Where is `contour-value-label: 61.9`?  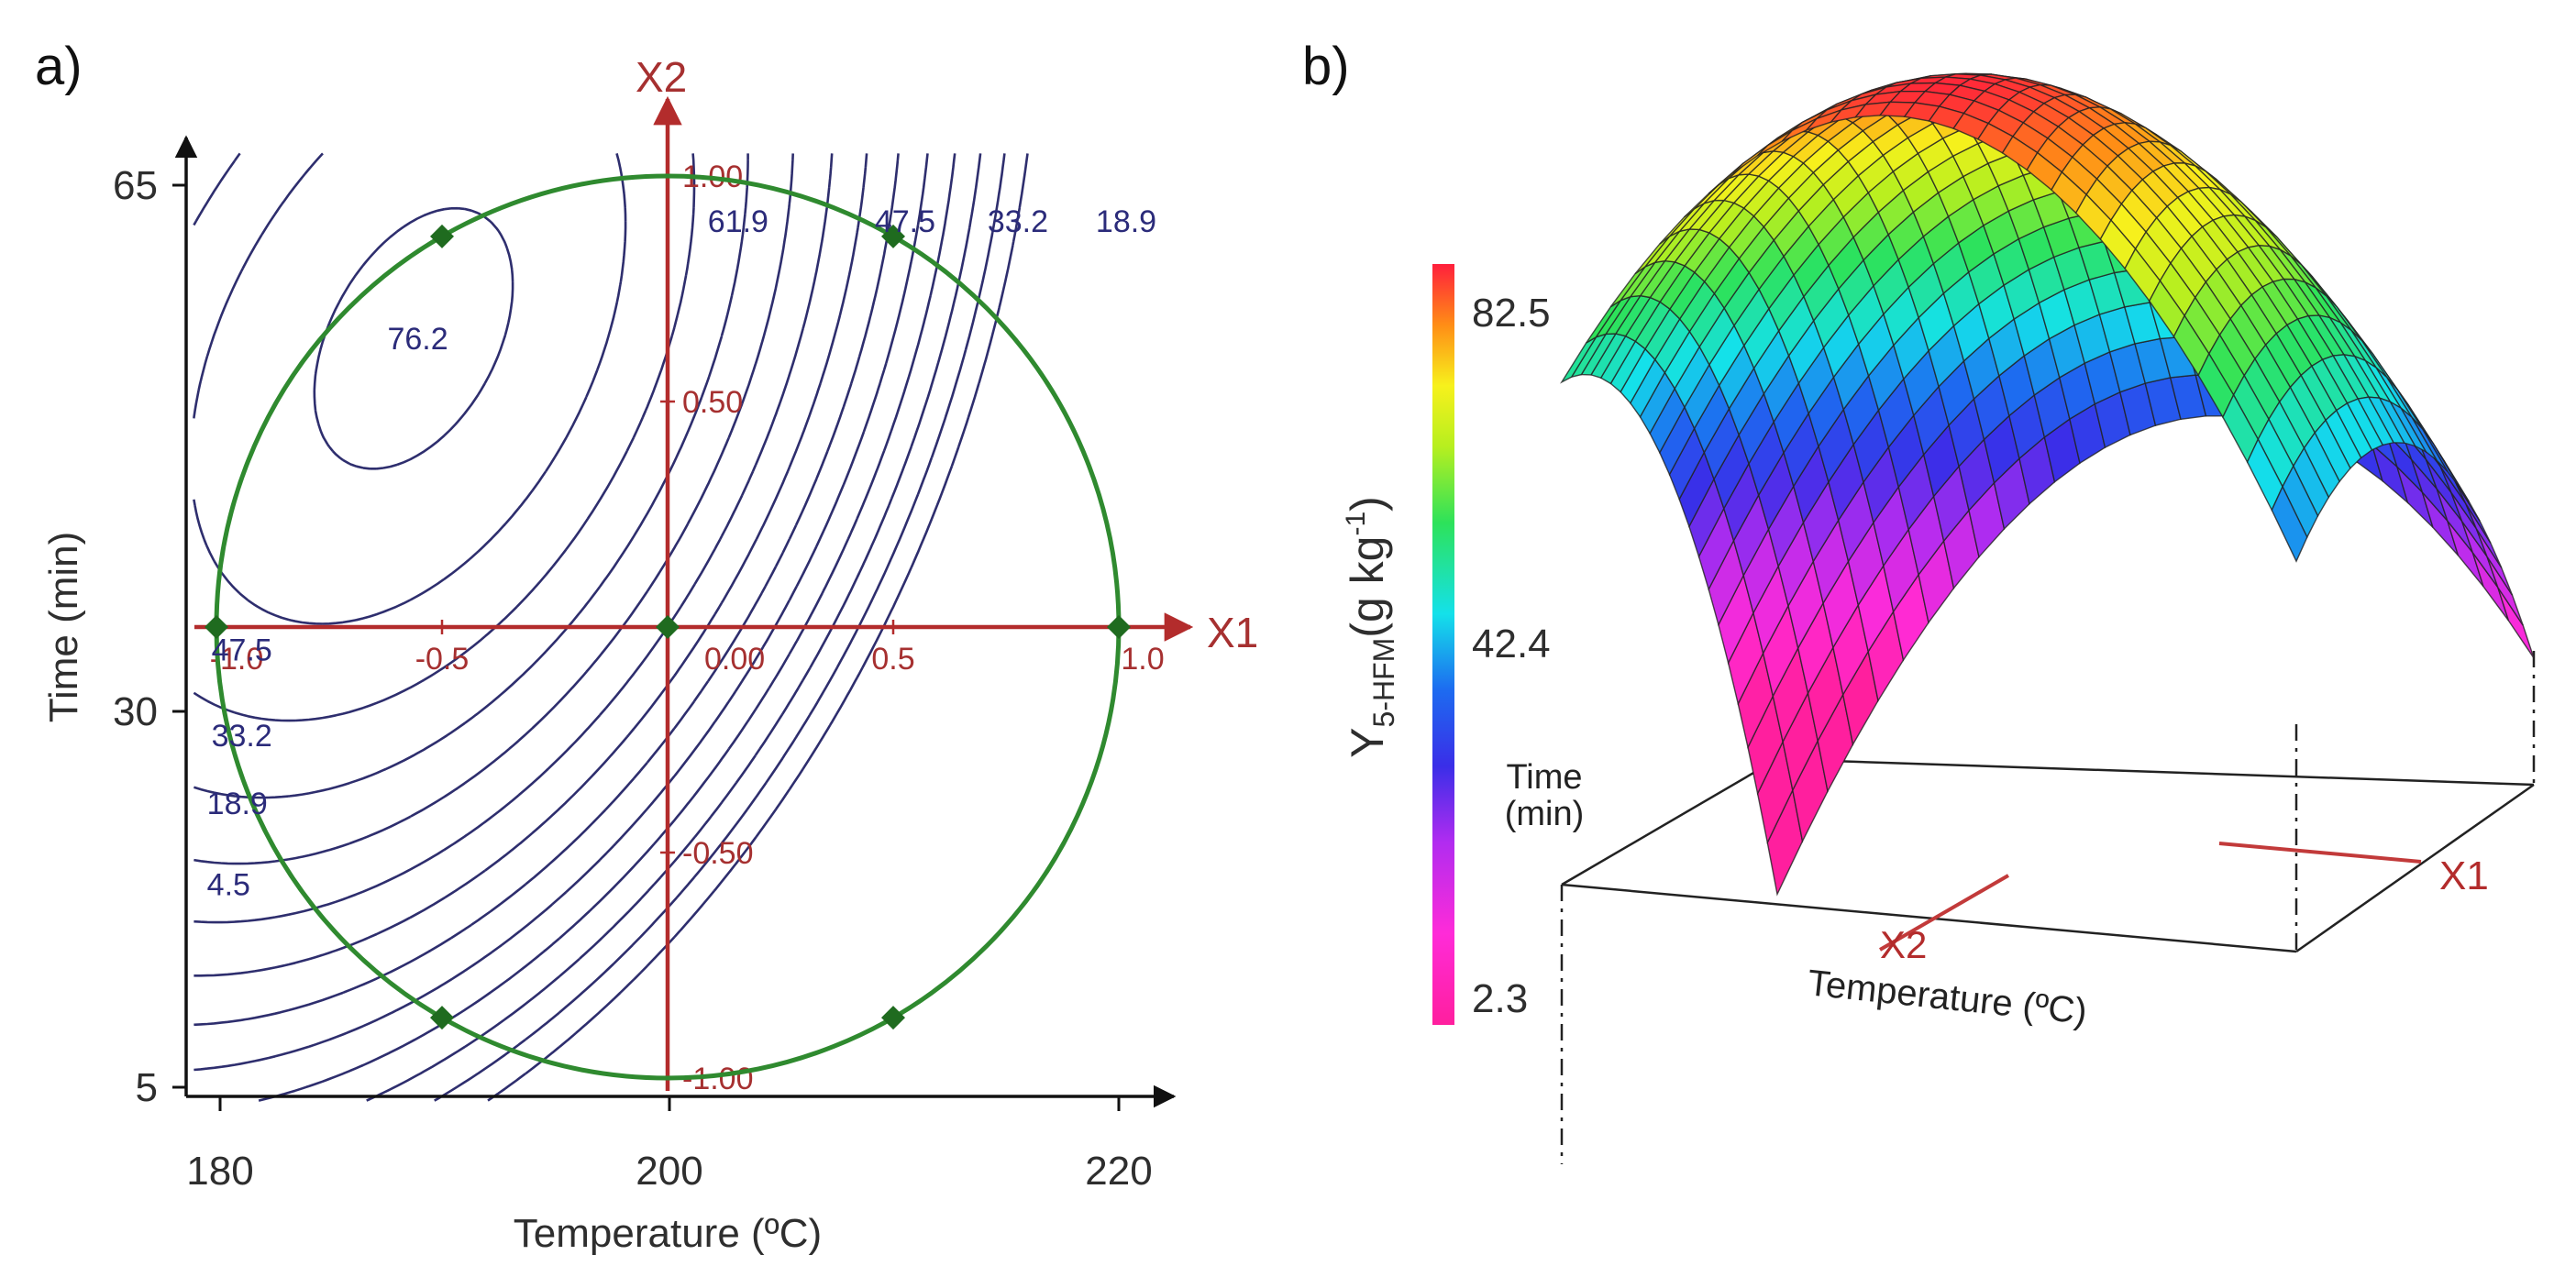
contour-value-label: 61.9 is located at coordinates (738, 221).